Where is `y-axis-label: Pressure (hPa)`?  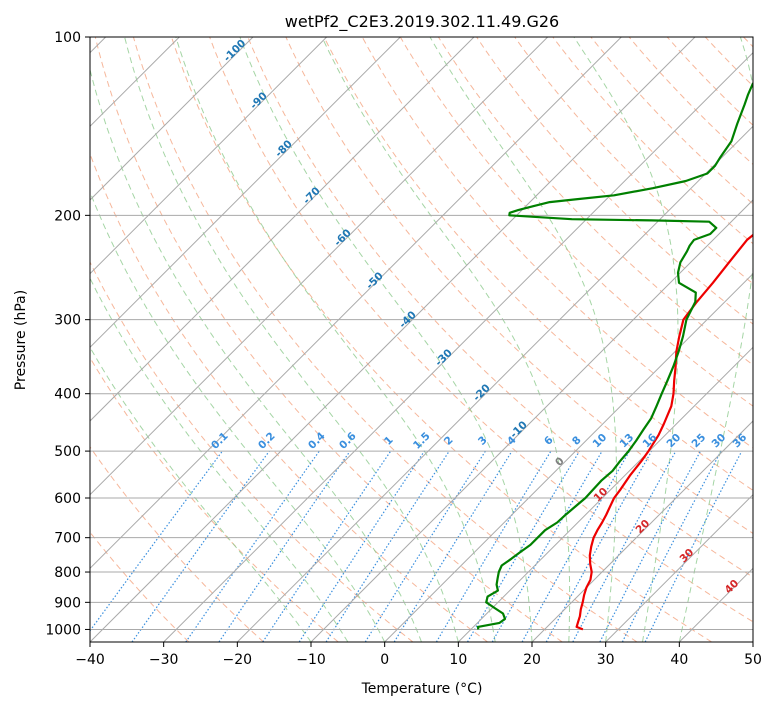 y-axis-label: Pressure (hPa) is located at coordinates (21, 340).